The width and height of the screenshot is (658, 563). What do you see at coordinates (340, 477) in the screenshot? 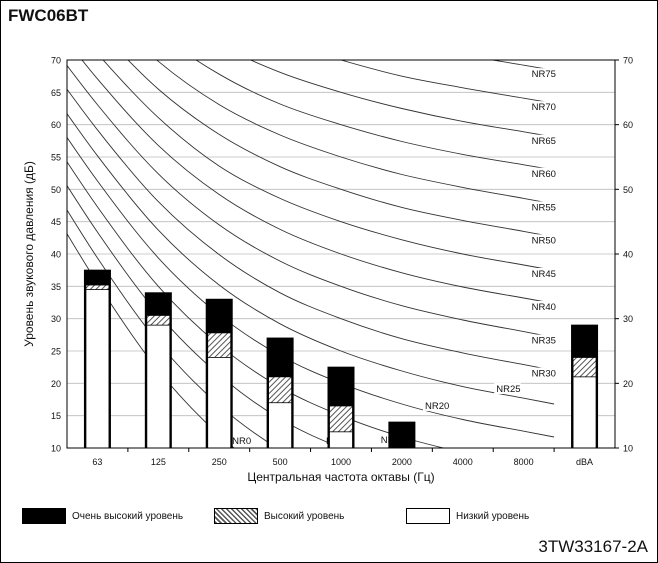
I see `x-axis-label: Центральная частота октавы (Гц)` at bounding box center [340, 477].